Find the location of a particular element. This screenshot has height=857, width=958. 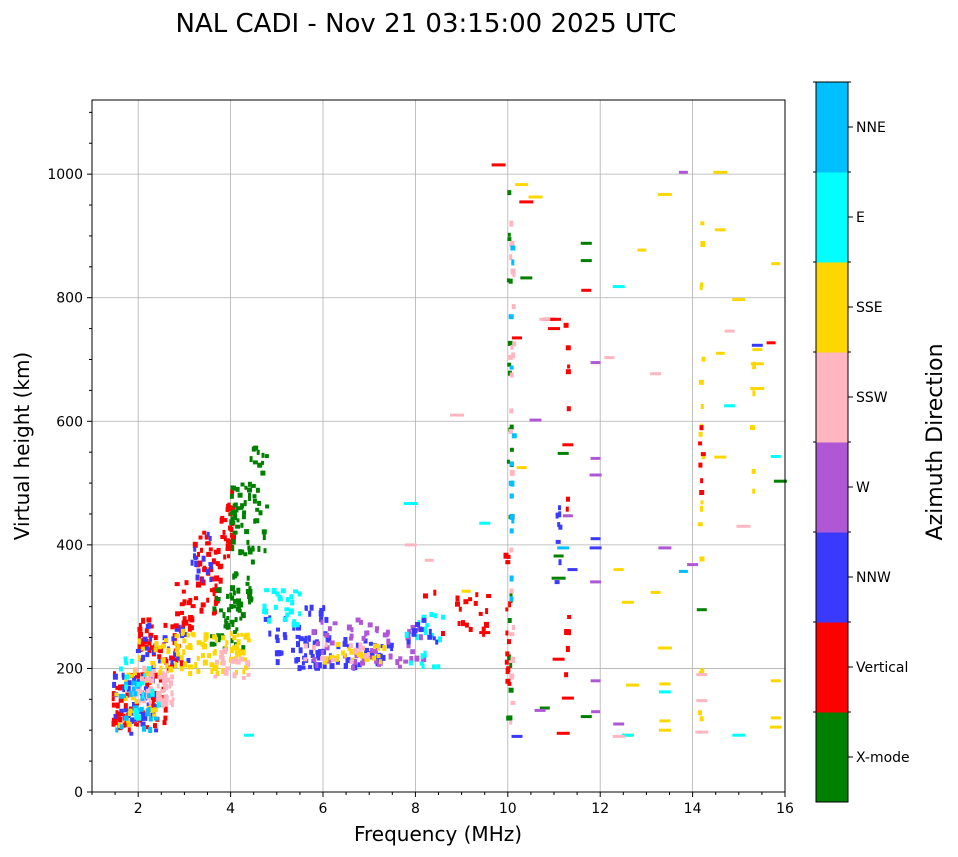

colorbar-label: X-mode is located at coordinates (883, 758).